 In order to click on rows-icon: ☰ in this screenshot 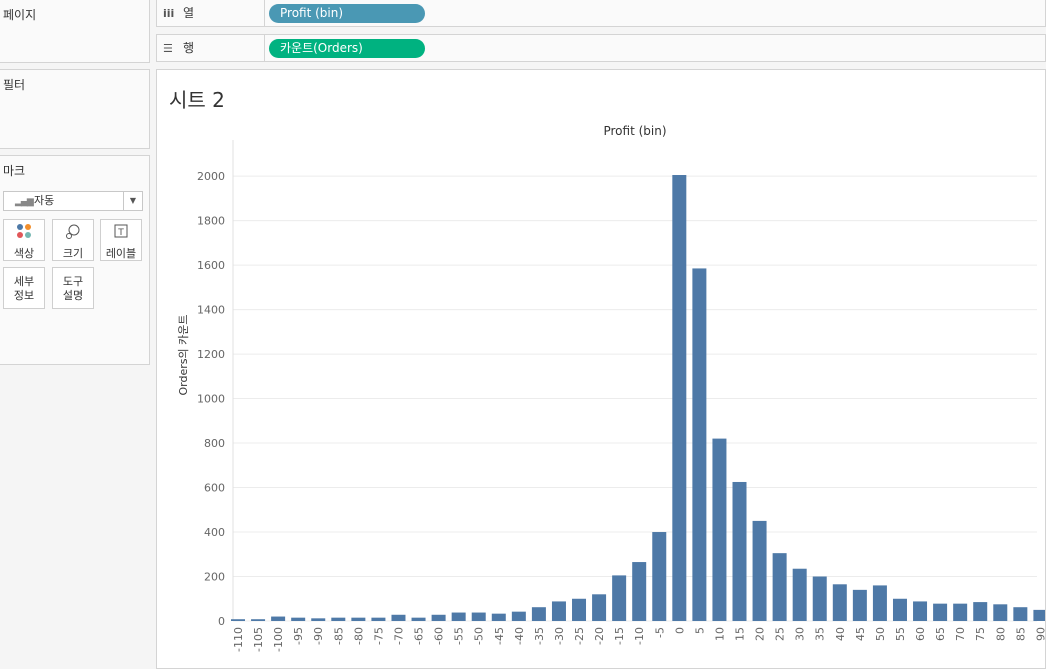, I will do `click(168, 48)`.